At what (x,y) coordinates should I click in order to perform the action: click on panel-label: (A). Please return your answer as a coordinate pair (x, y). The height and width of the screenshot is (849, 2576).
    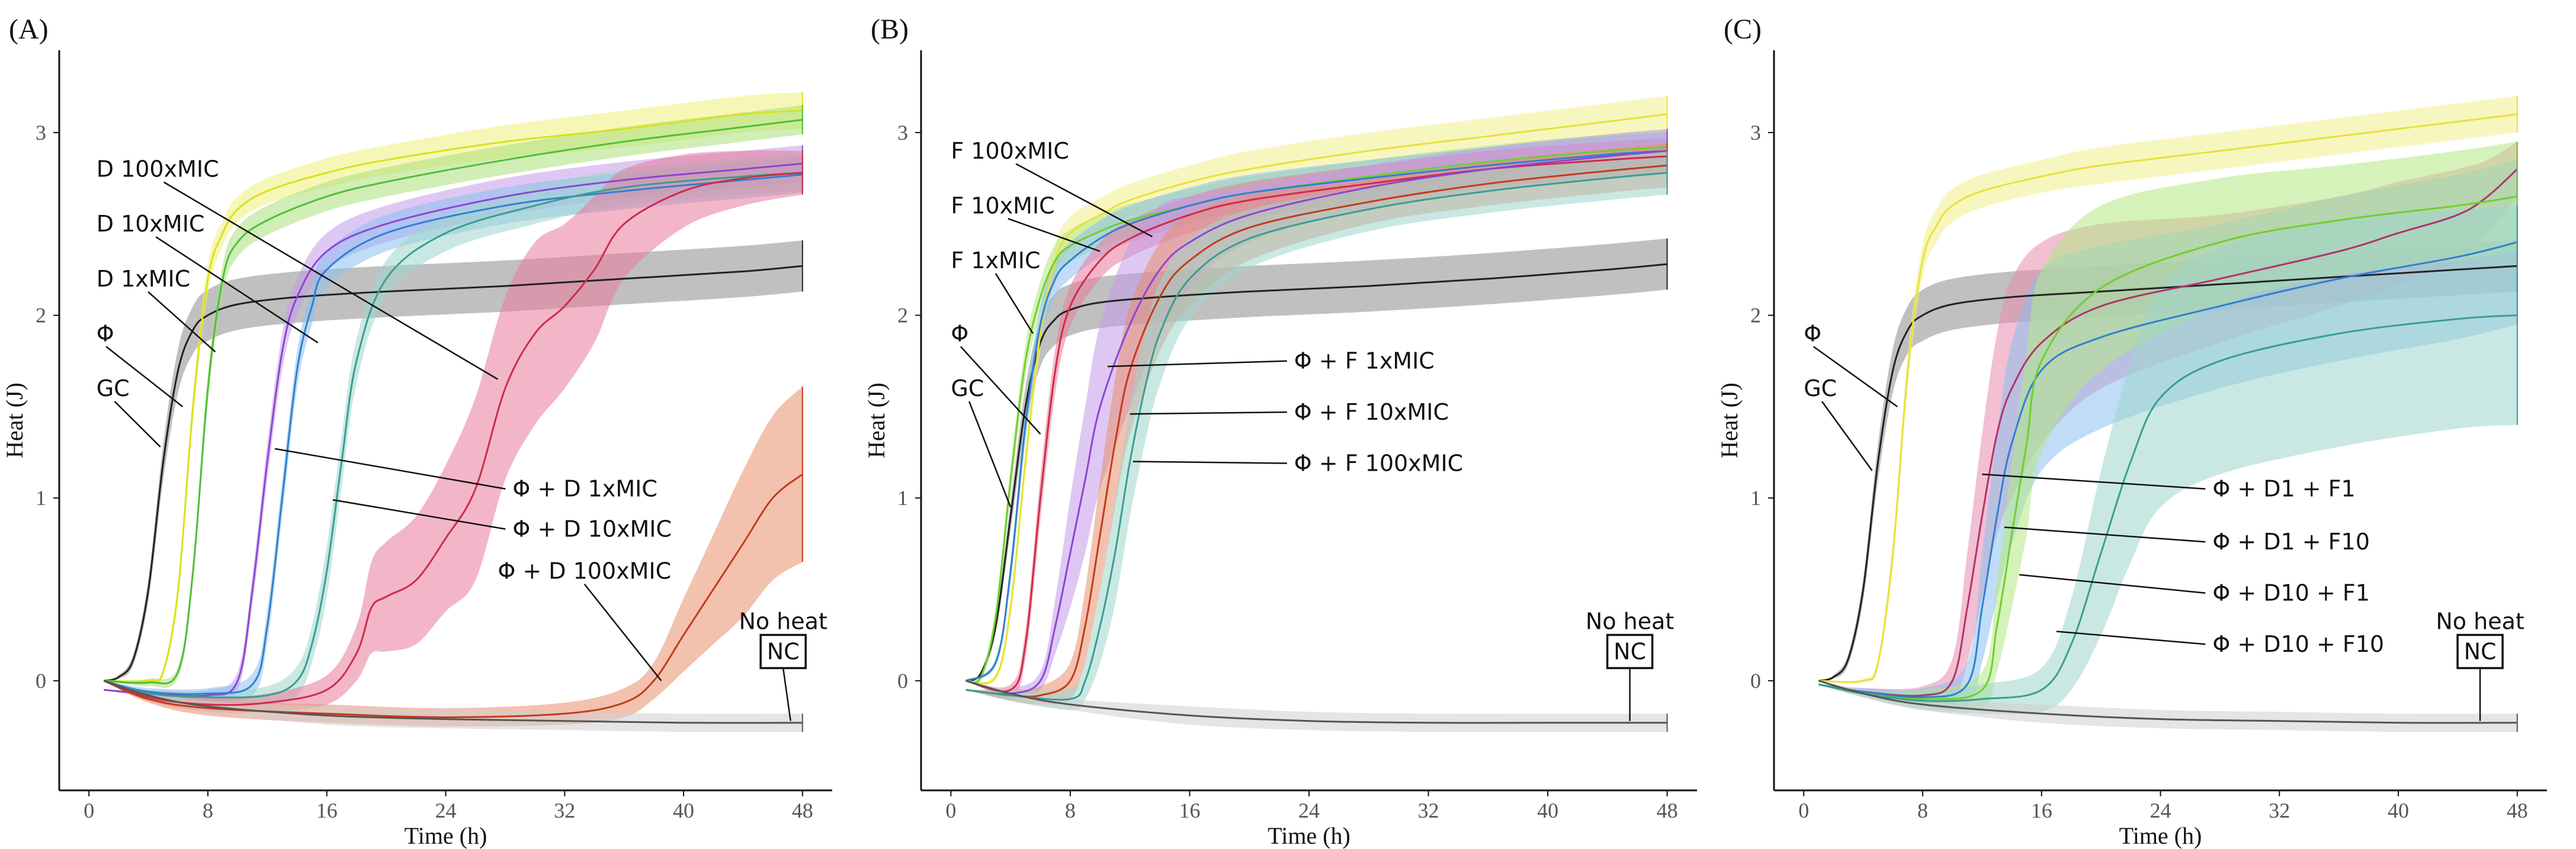
    Looking at the image, I should click on (29, 29).